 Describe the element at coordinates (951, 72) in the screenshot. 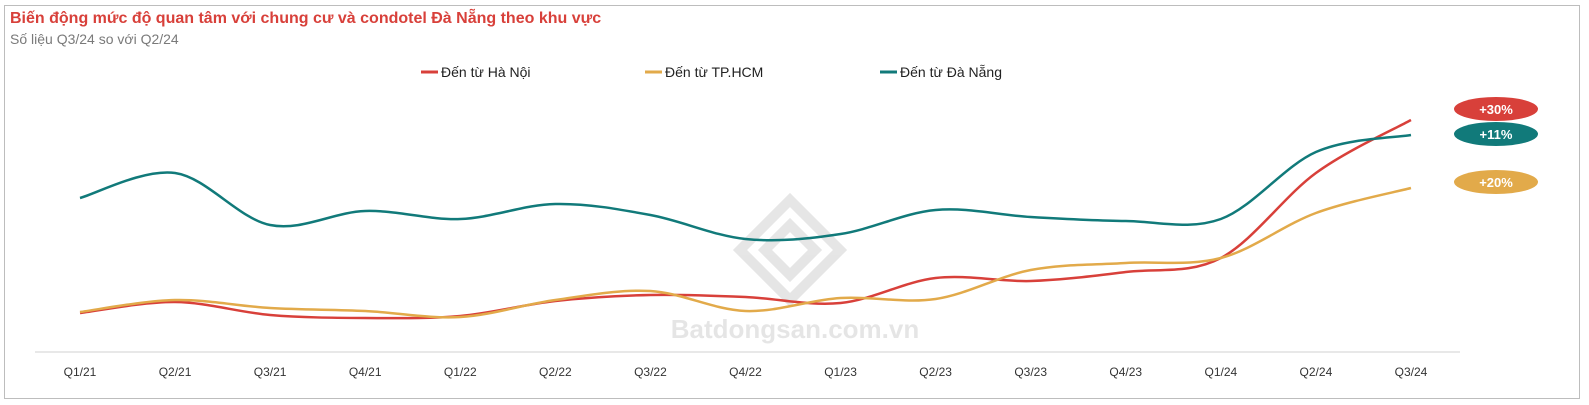

I see `legend-label: Đến từ Đà Nẵng` at that location.